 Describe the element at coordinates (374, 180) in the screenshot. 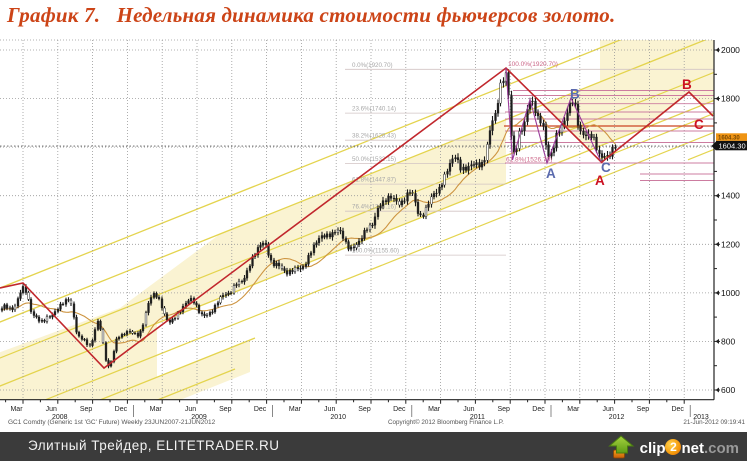

I see `svg-text: 61.8%(1447.87)` at that location.